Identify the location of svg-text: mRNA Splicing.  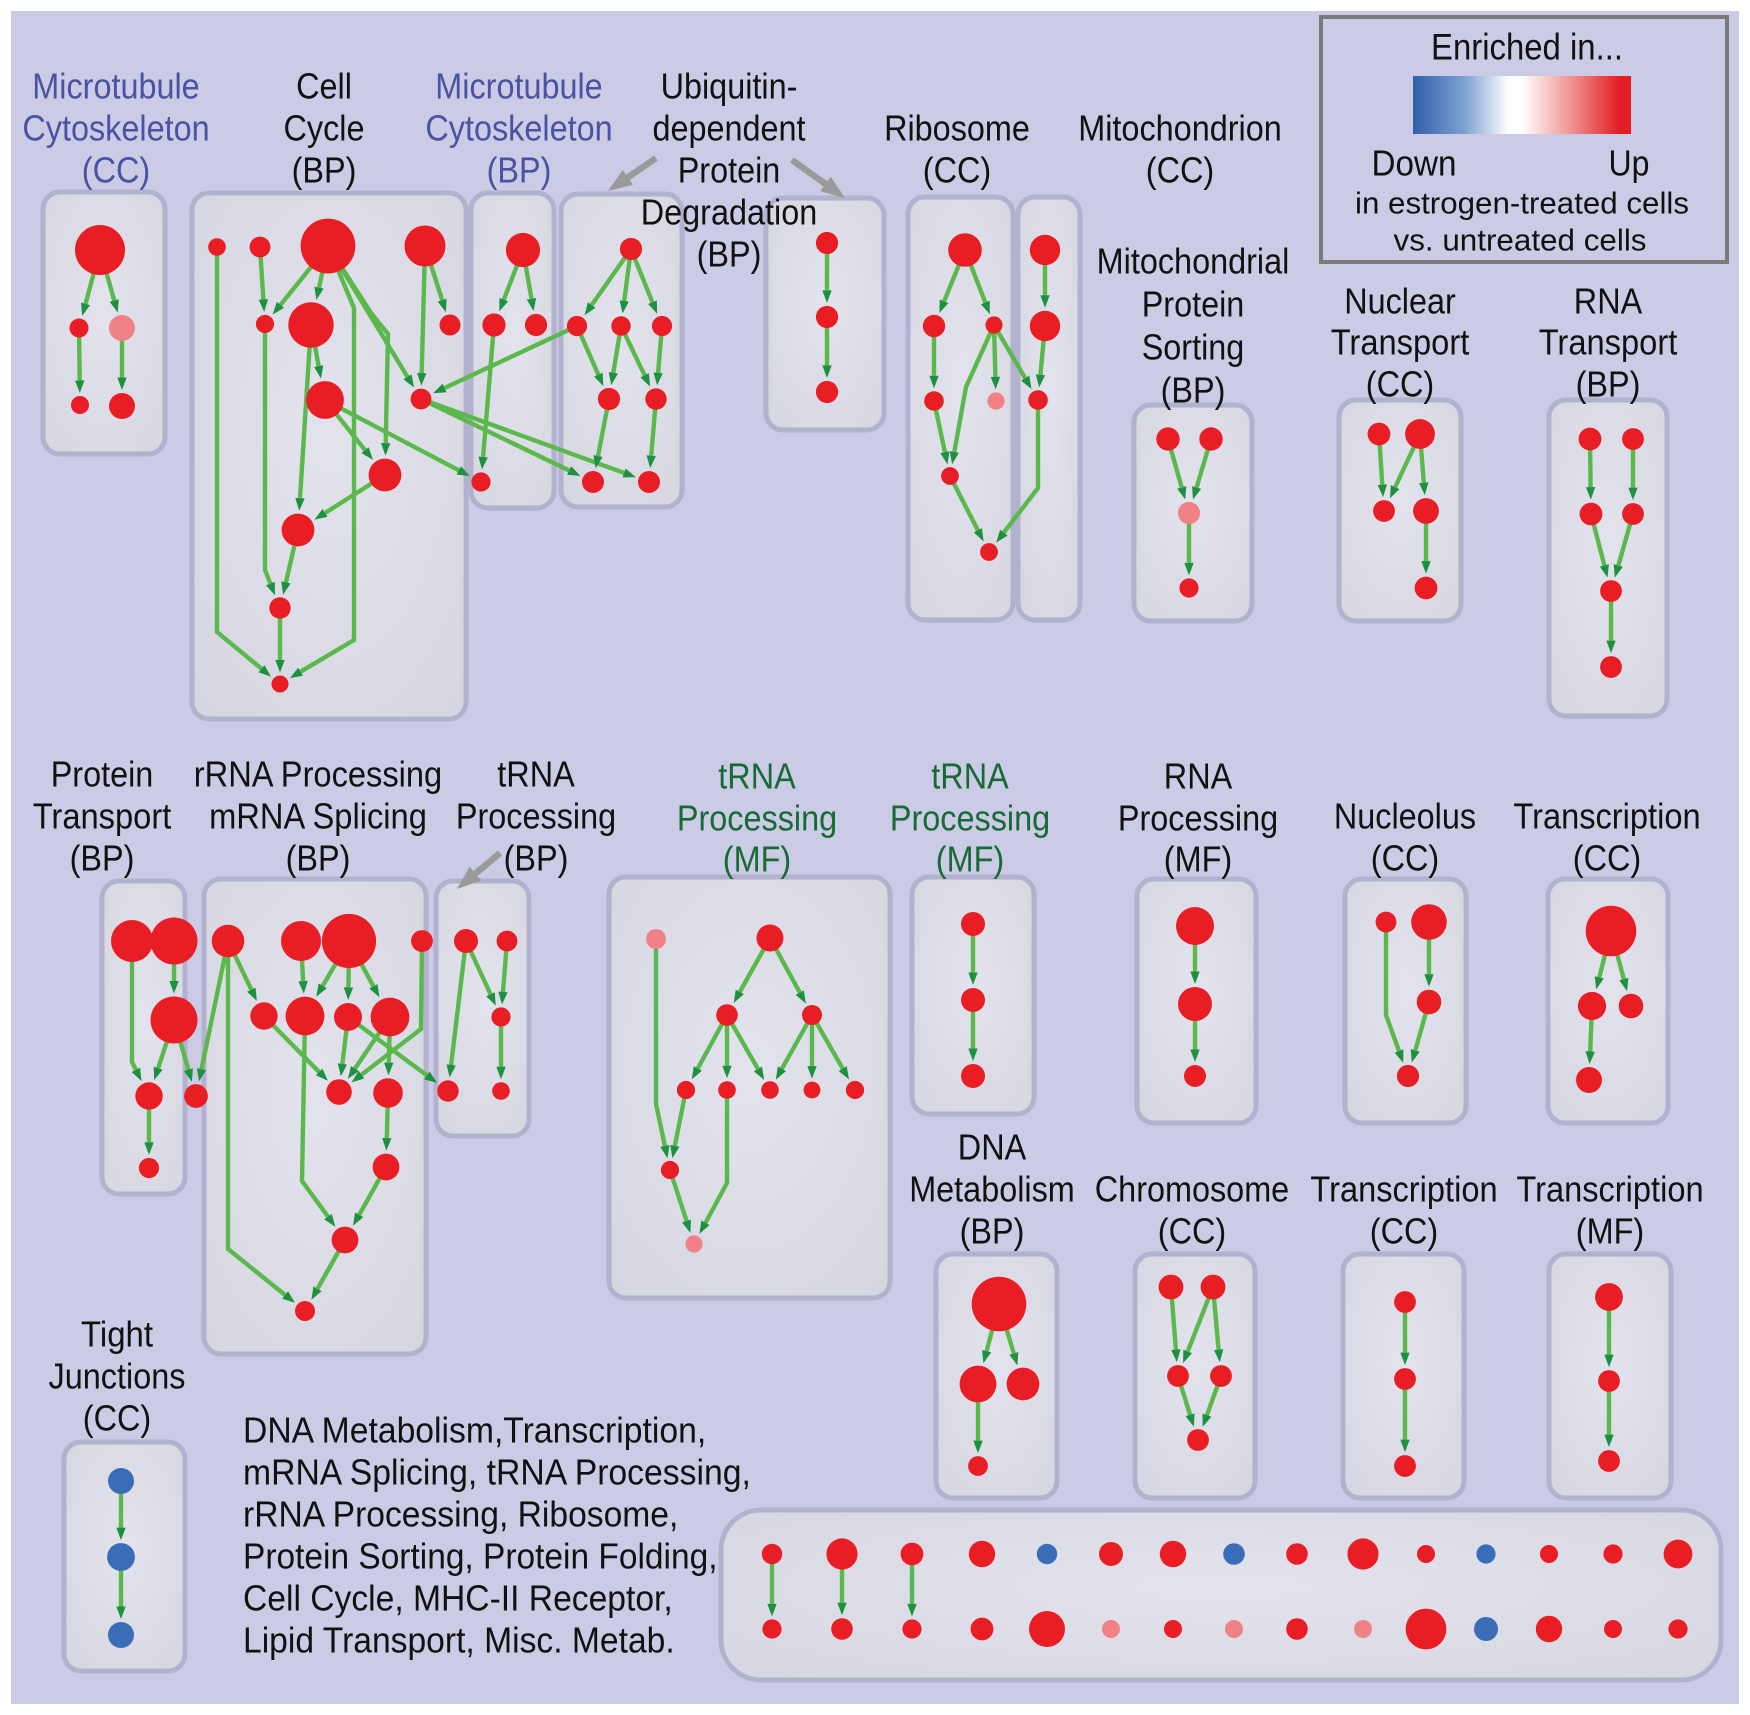
(318, 816).